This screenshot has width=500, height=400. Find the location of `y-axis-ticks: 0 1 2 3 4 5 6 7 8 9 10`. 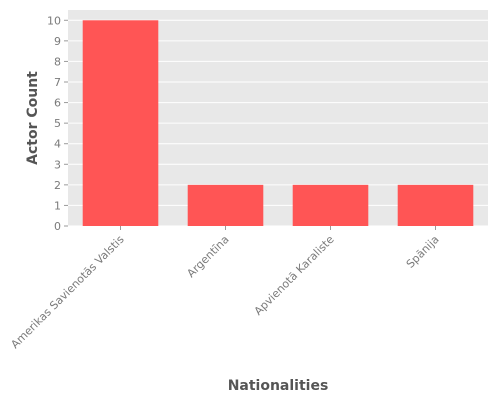

y-axis-ticks: 0 1 2 3 4 5 6 7 8 9 10 is located at coordinates (57, 123).